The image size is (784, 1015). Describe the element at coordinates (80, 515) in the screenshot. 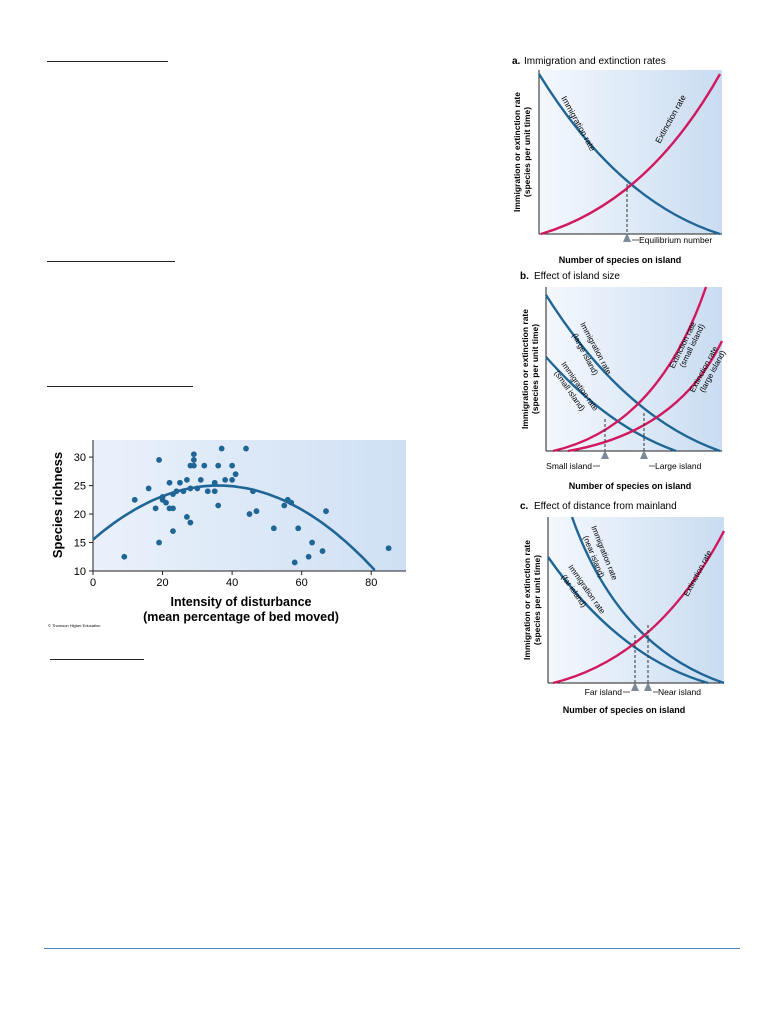

I see `scatter-y-tick-label: 20` at that location.